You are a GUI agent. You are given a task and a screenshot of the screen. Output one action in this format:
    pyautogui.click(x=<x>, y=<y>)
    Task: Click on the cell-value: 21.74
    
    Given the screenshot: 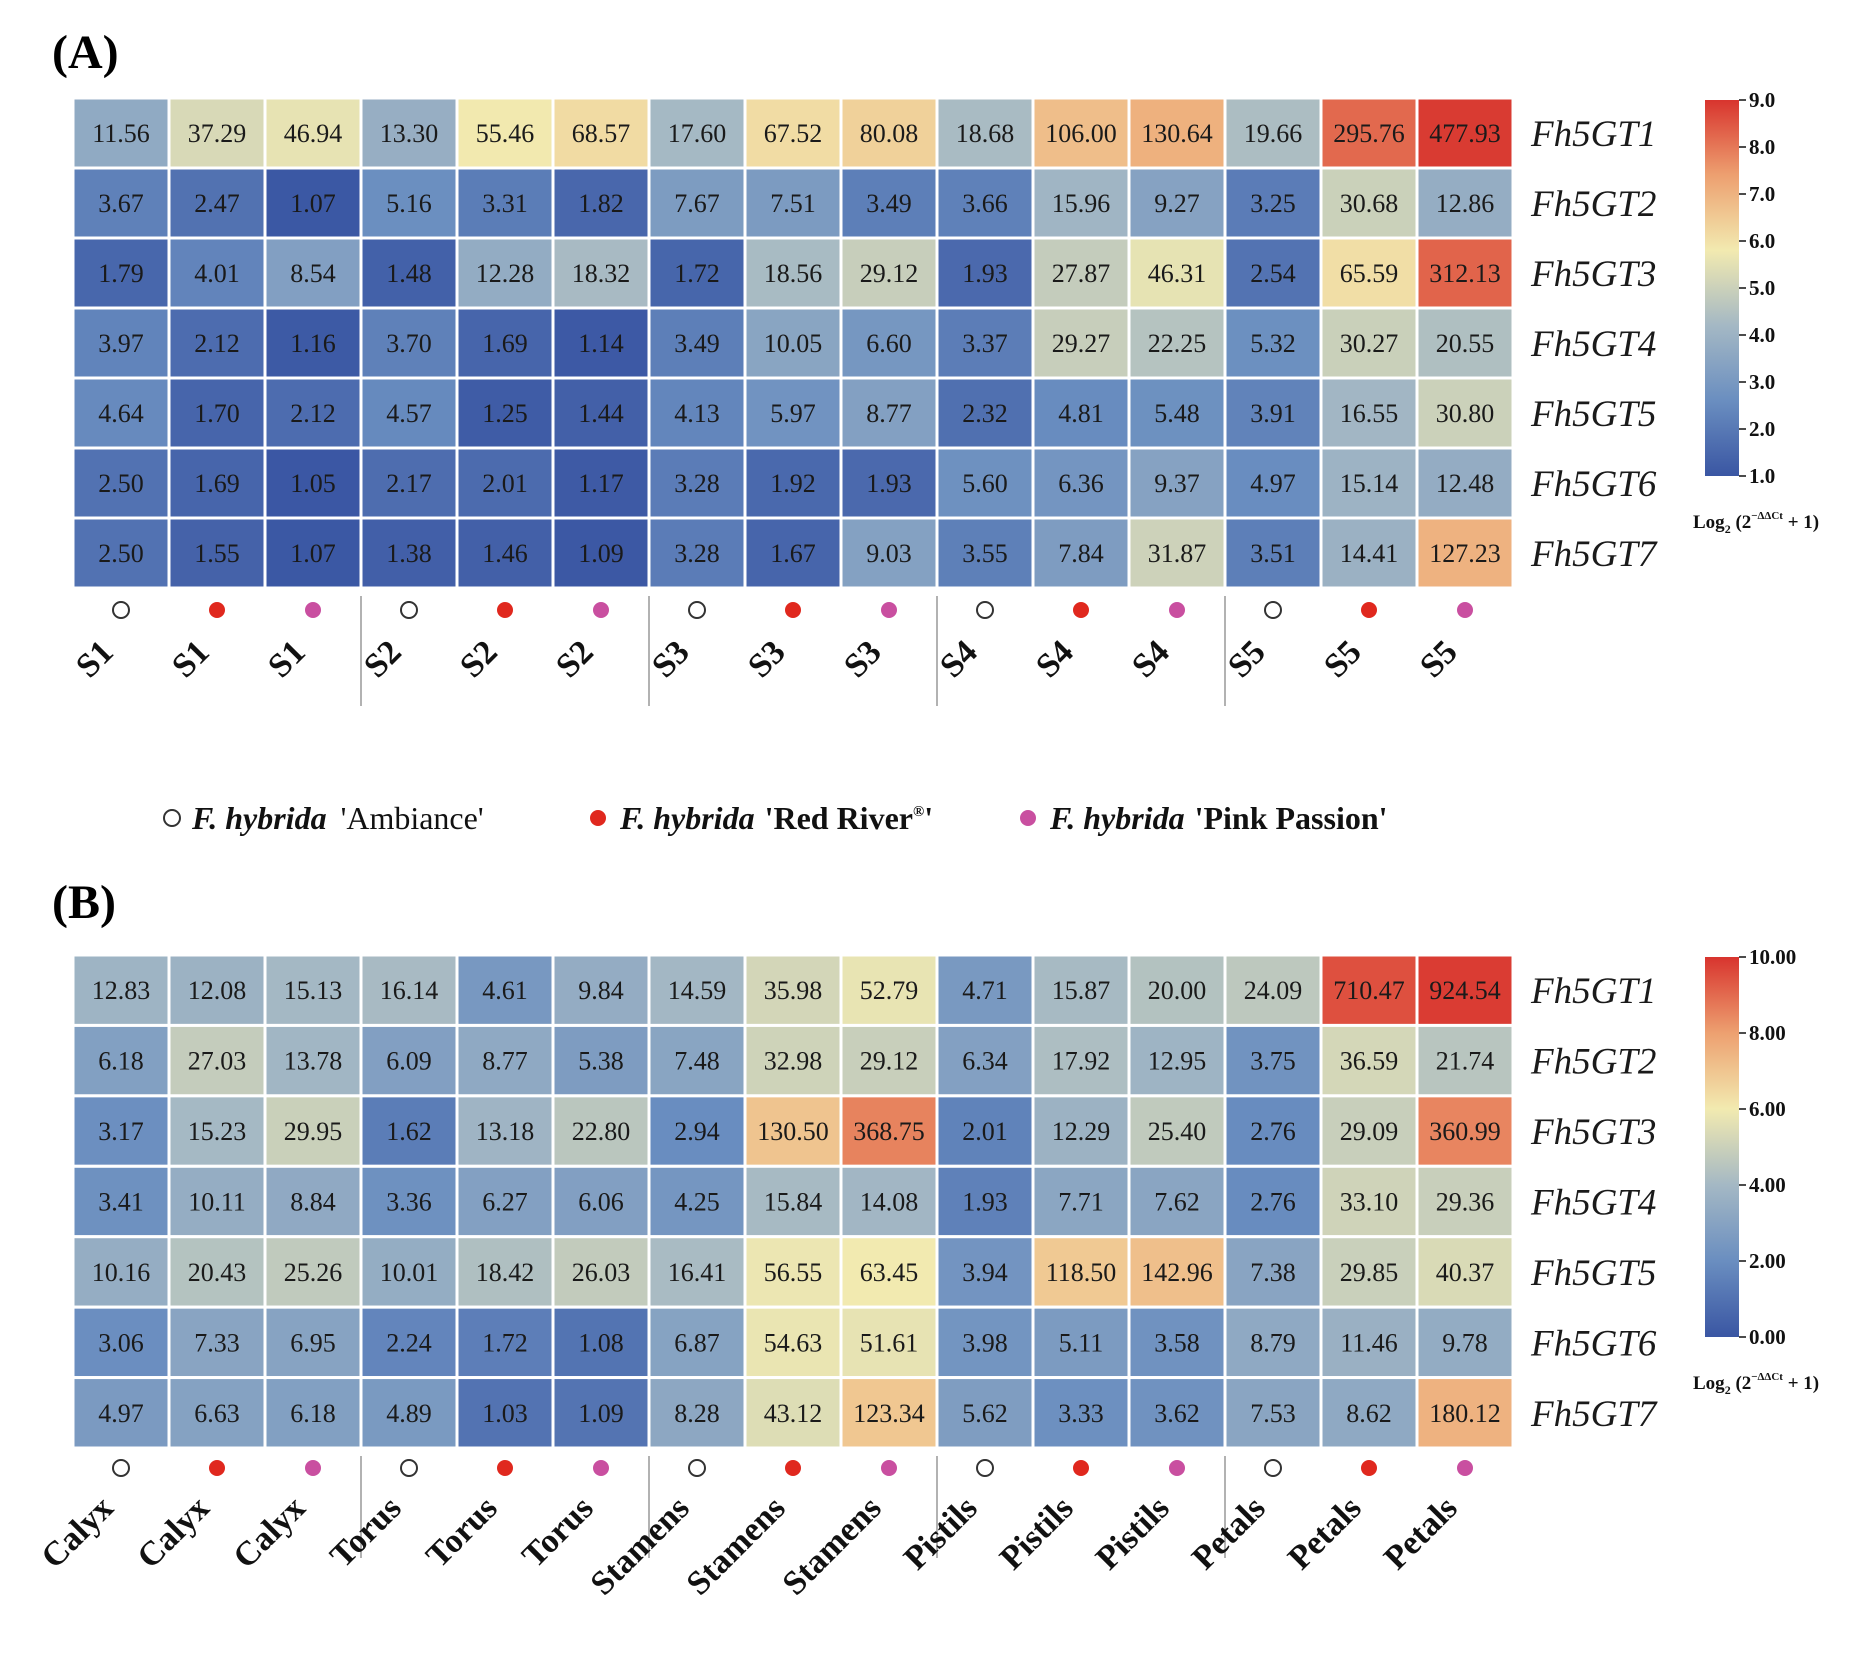 What is the action you would take?
    pyautogui.click(x=1465, y=1061)
    